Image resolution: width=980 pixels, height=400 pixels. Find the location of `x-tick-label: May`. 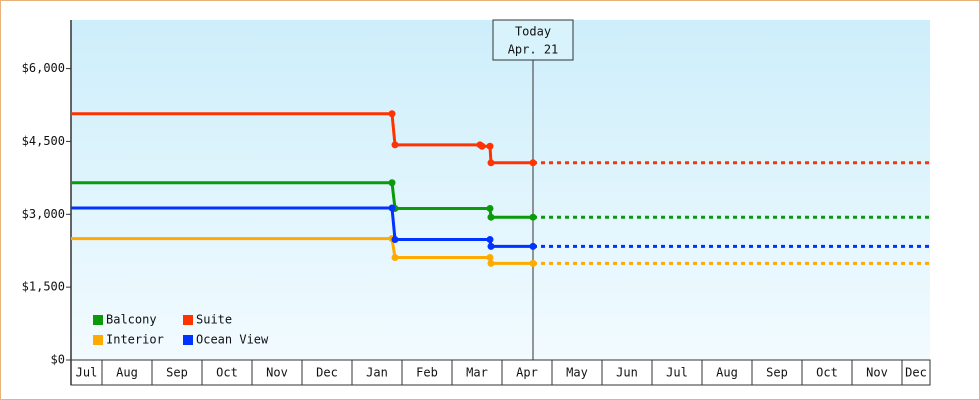

x-tick-label: May is located at coordinates (577, 373).